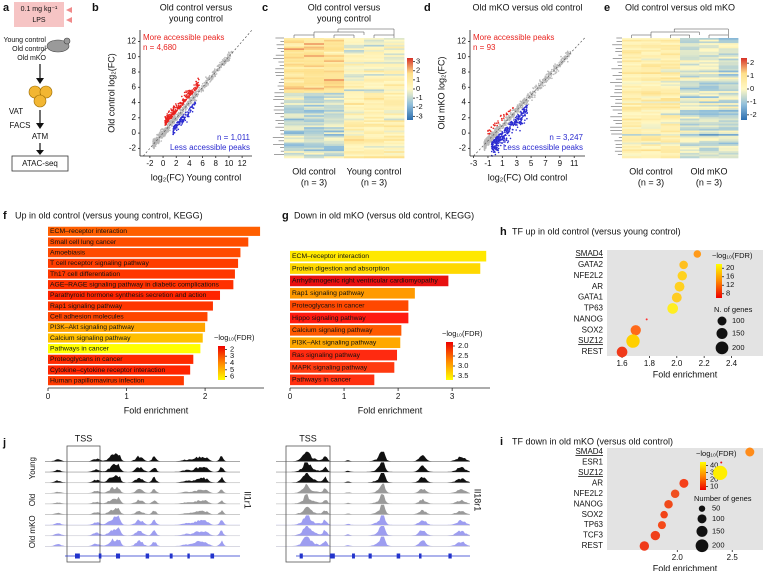  I want to click on panel-letter: b, so click(95, 8).